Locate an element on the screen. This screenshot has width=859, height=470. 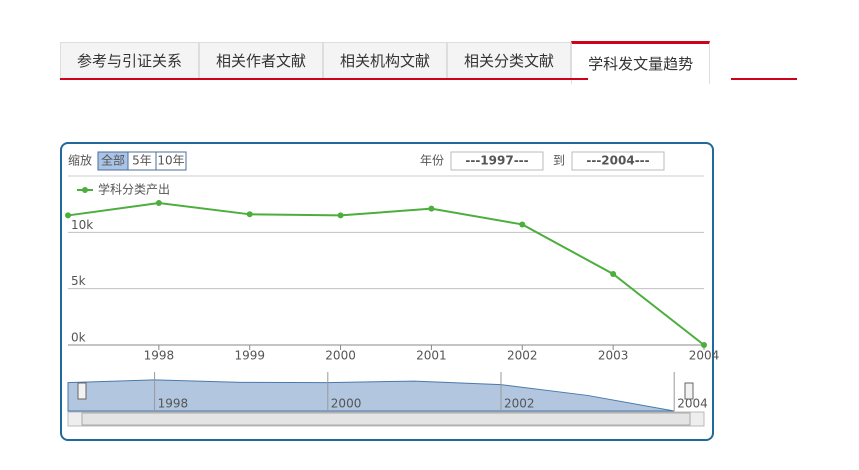
navigator-tick-label: 2000 is located at coordinates (346, 404).